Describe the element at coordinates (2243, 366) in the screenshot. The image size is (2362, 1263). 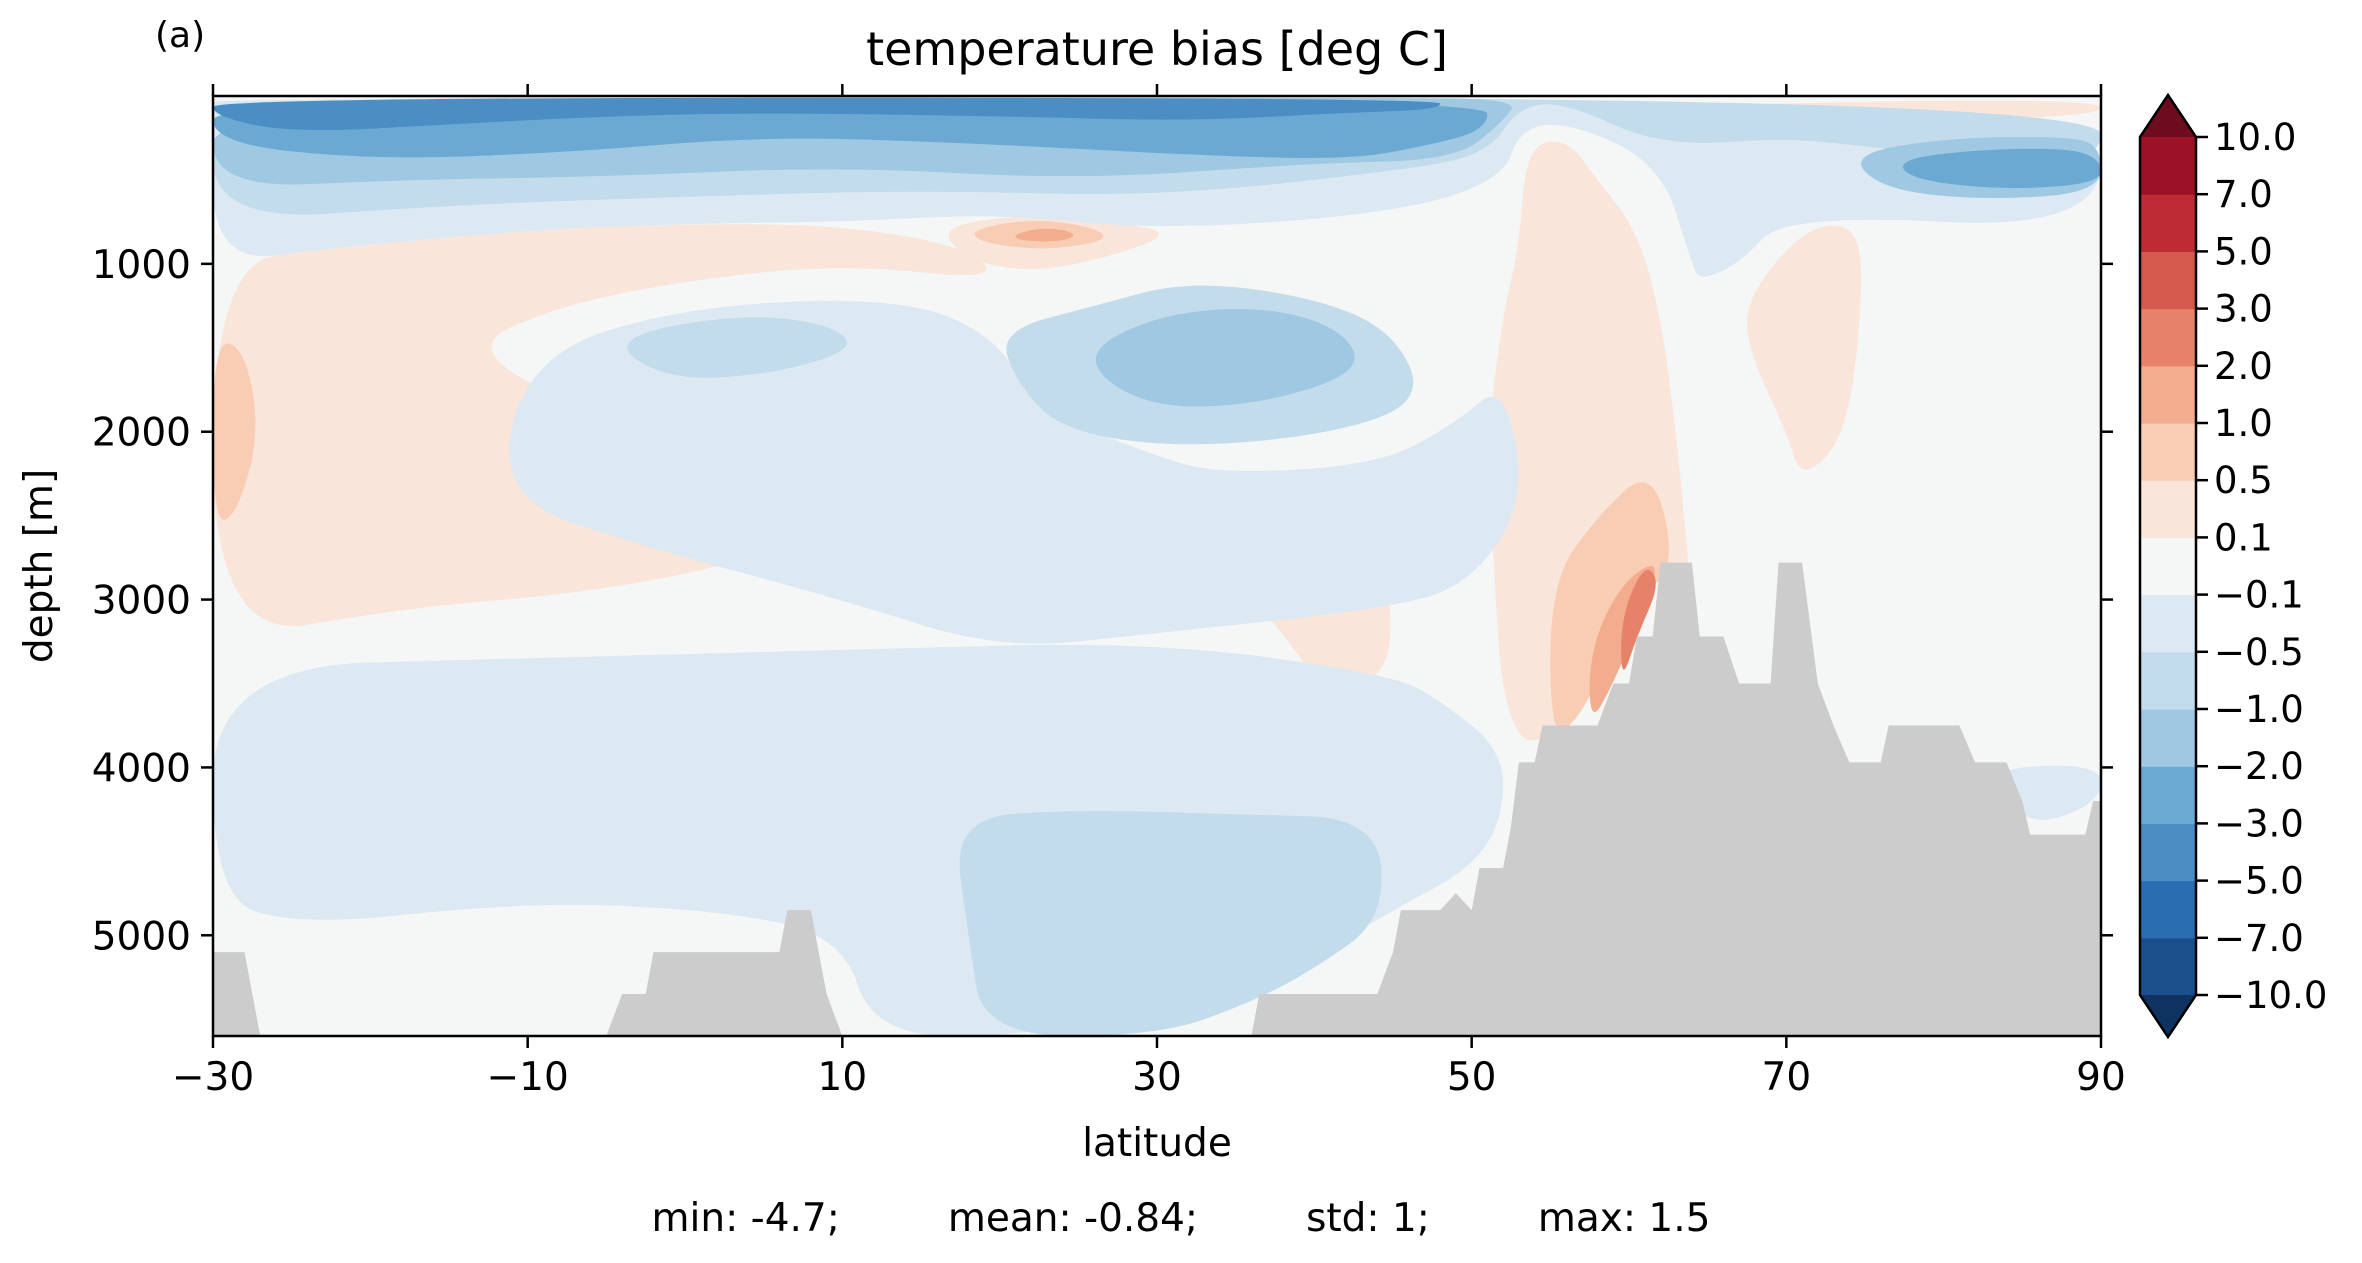
I see `colorbar-tick-label: 2.0` at that location.